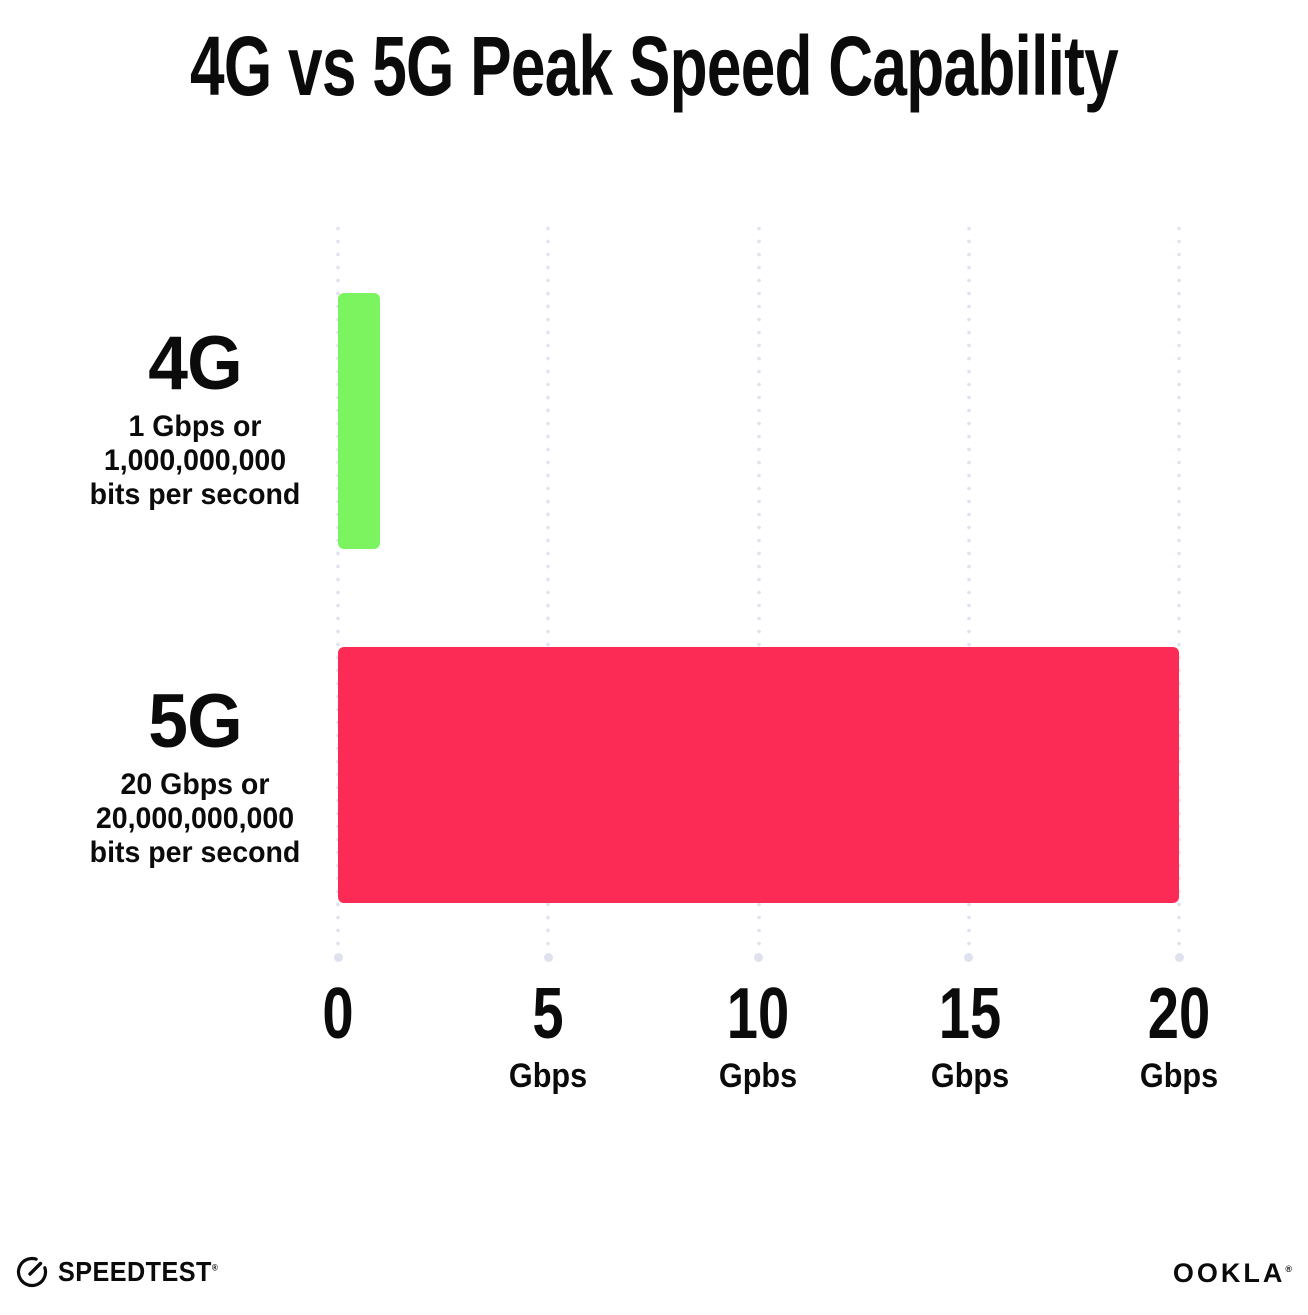 The width and height of the screenshot is (1308, 1315). What do you see at coordinates (359, 421) in the screenshot?
I see `bar-4g` at bounding box center [359, 421].